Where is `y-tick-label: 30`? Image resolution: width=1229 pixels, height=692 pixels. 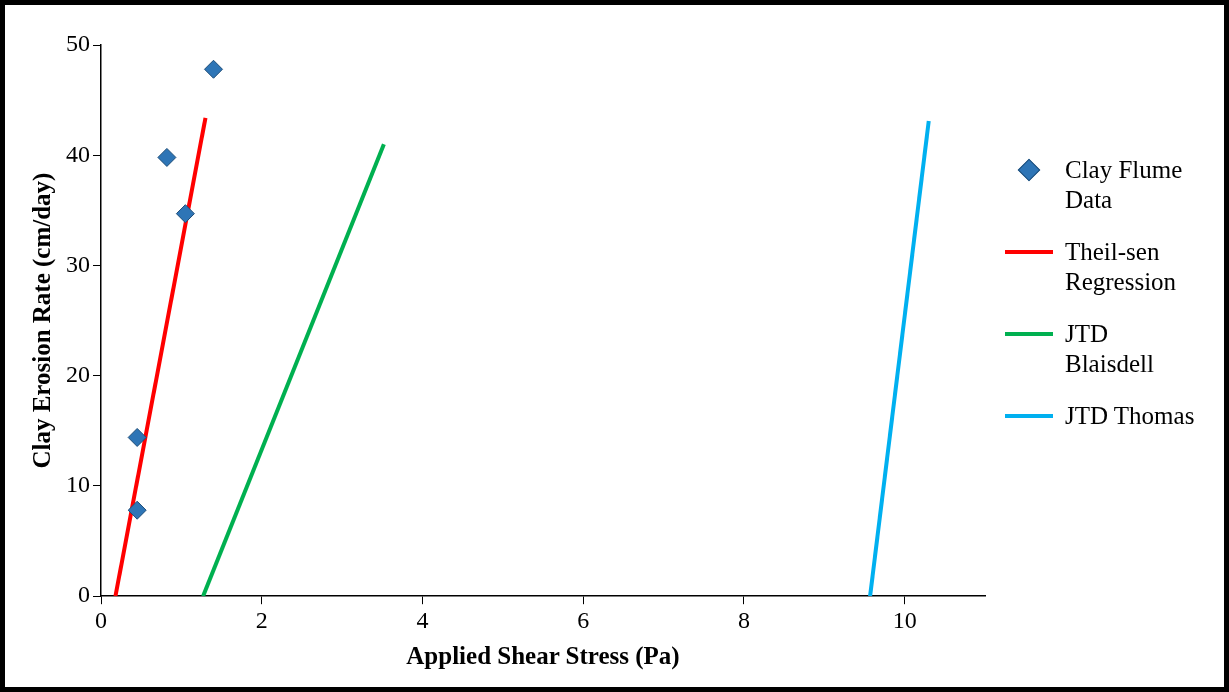
y-tick-label: 30 is located at coordinates (78, 263).